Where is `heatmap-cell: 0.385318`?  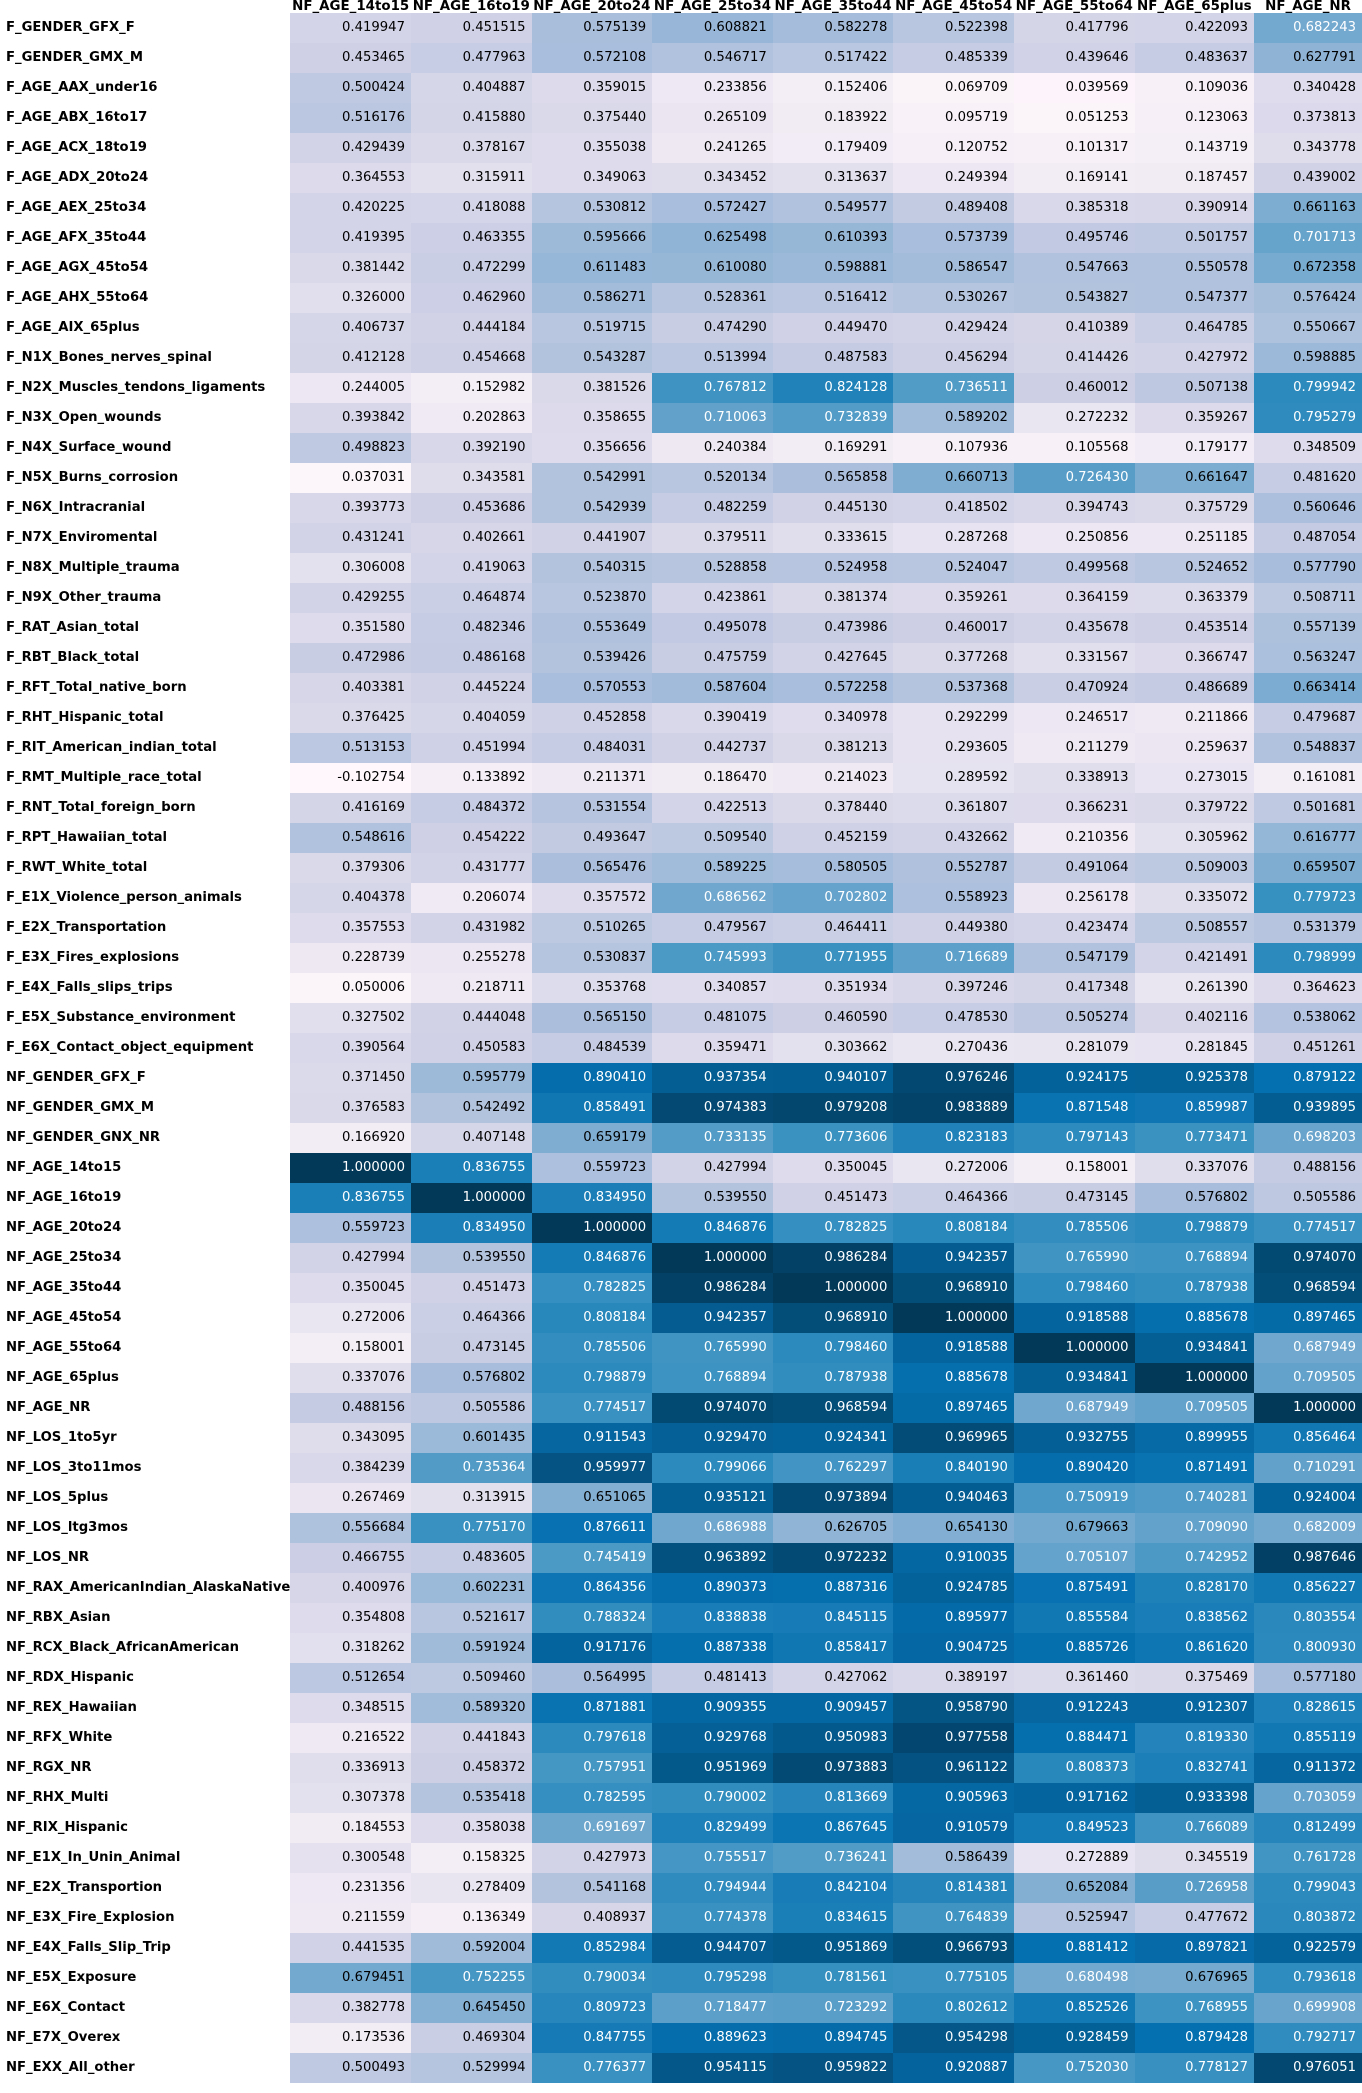 heatmap-cell: 0.385318 is located at coordinates (1074, 208).